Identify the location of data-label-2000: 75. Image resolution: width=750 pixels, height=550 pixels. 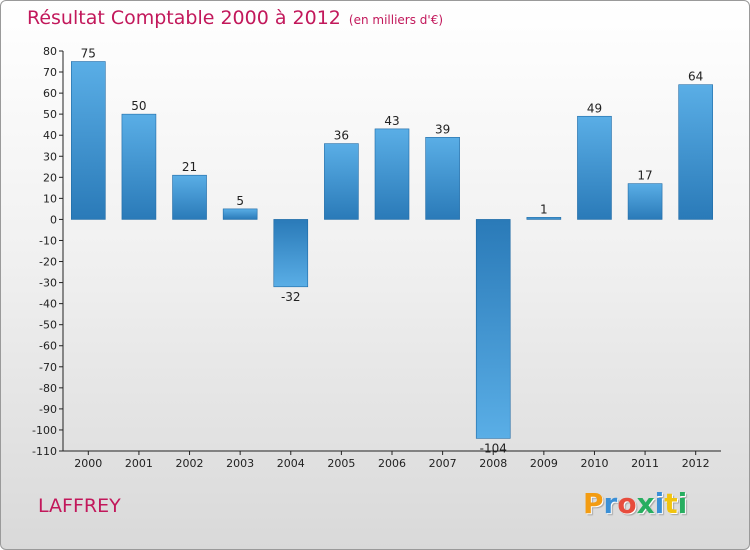
(88, 54).